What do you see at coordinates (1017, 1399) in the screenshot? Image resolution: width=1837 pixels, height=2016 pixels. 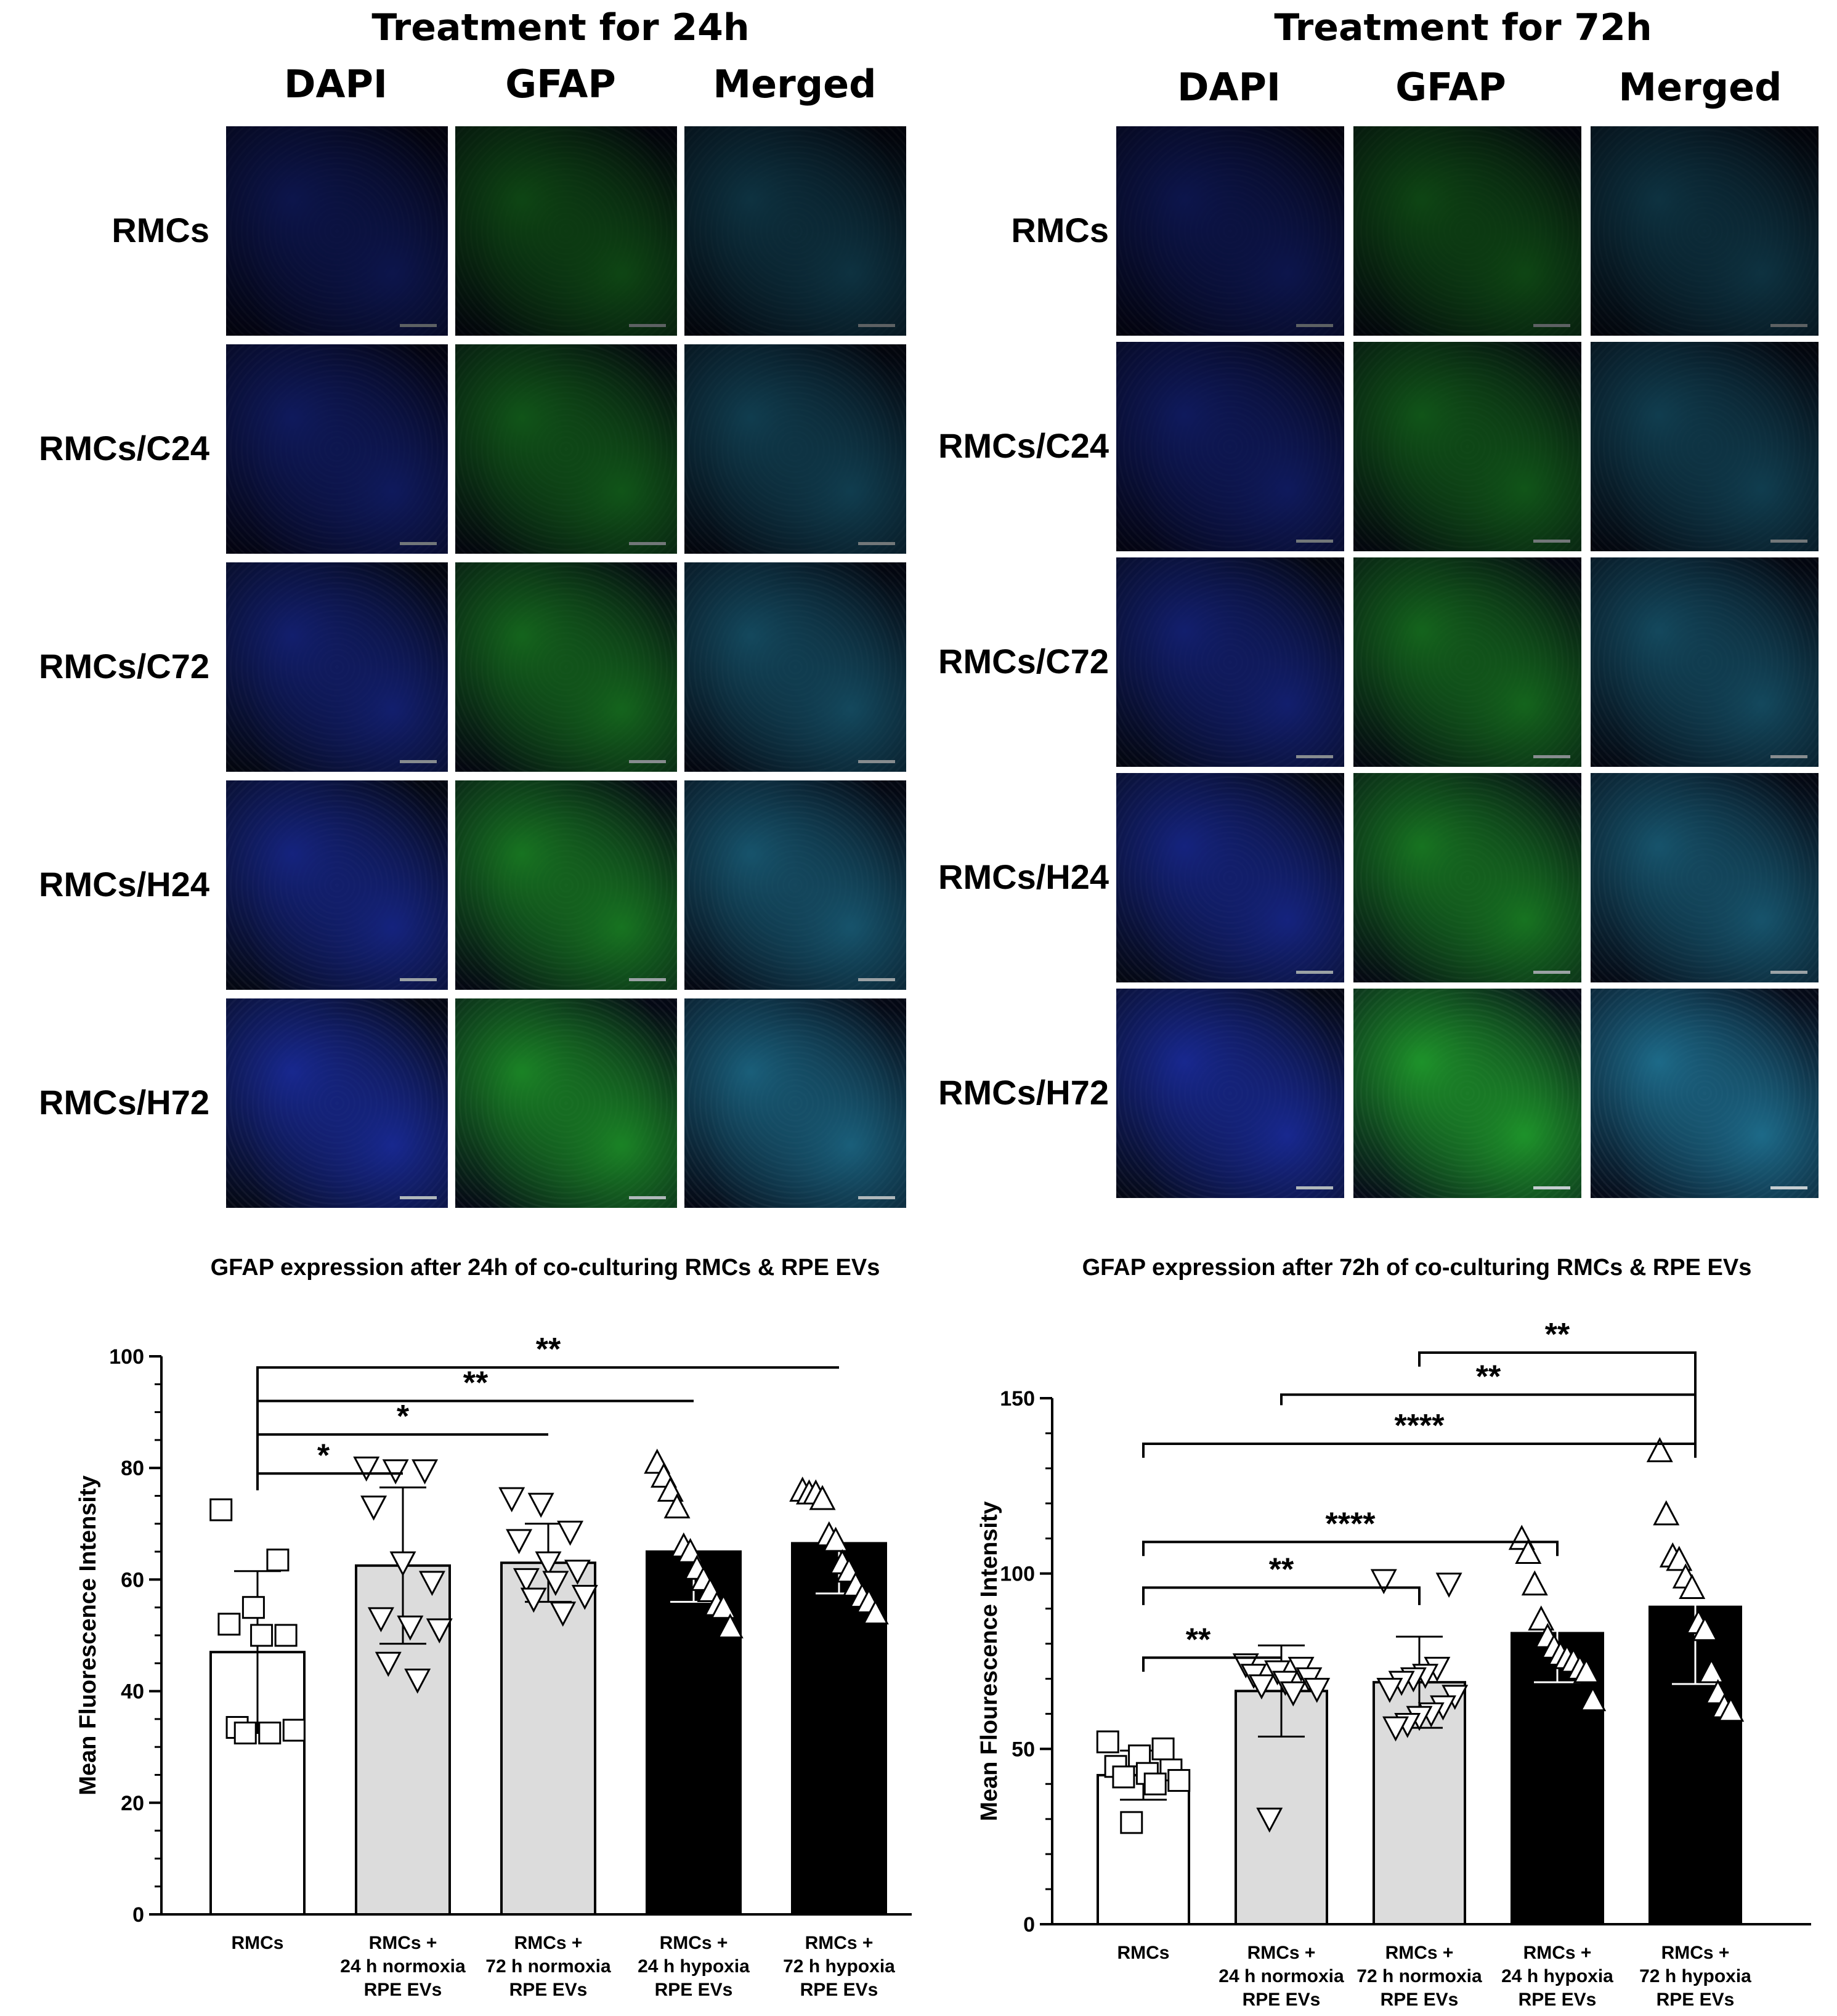 I see `y-tick-label: 150` at bounding box center [1017, 1399].